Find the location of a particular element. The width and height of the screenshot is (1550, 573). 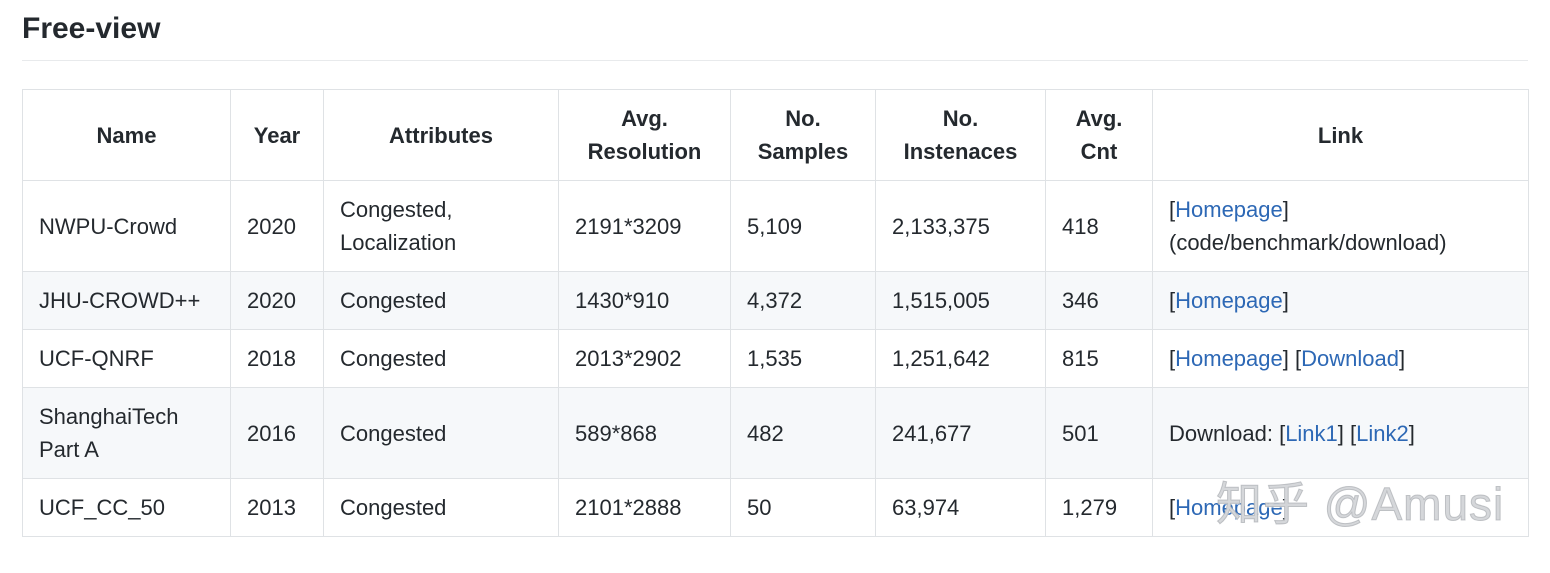

ucfcc50-homepage-link: Homepage is located at coordinates (1229, 507).